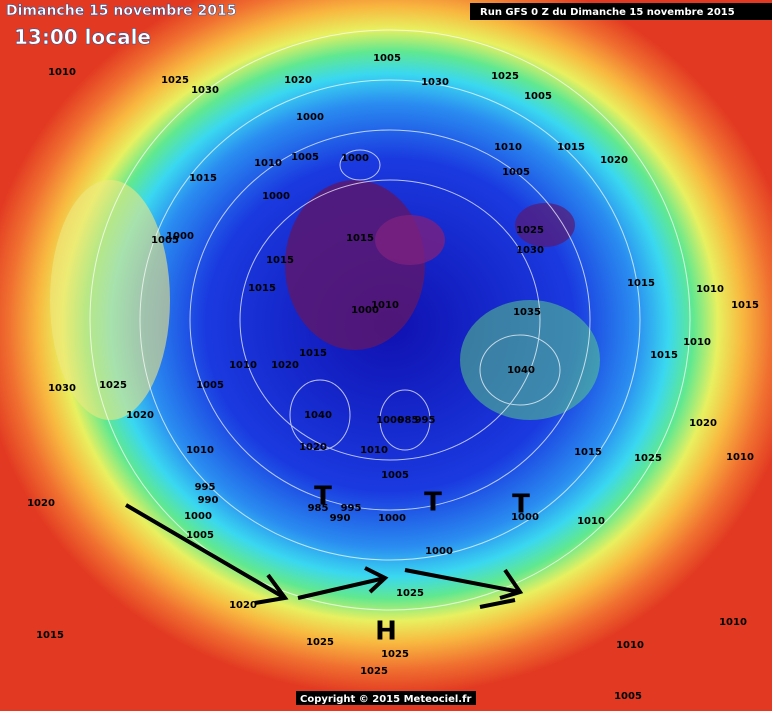  What do you see at coordinates (82, 37) in the screenshot?
I see `time: 13:00 locale` at bounding box center [82, 37].